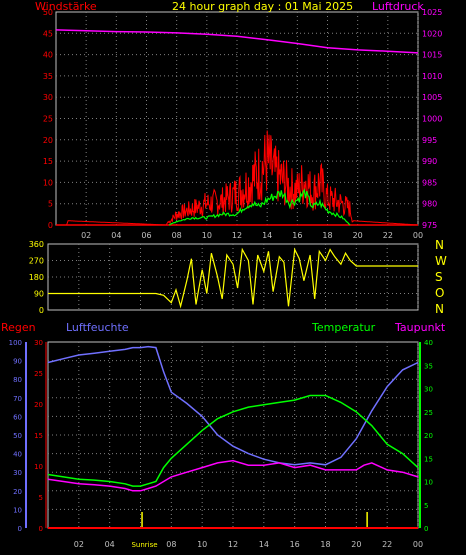  I want to click on y-tick-label-wind: 40, so click(48, 55).